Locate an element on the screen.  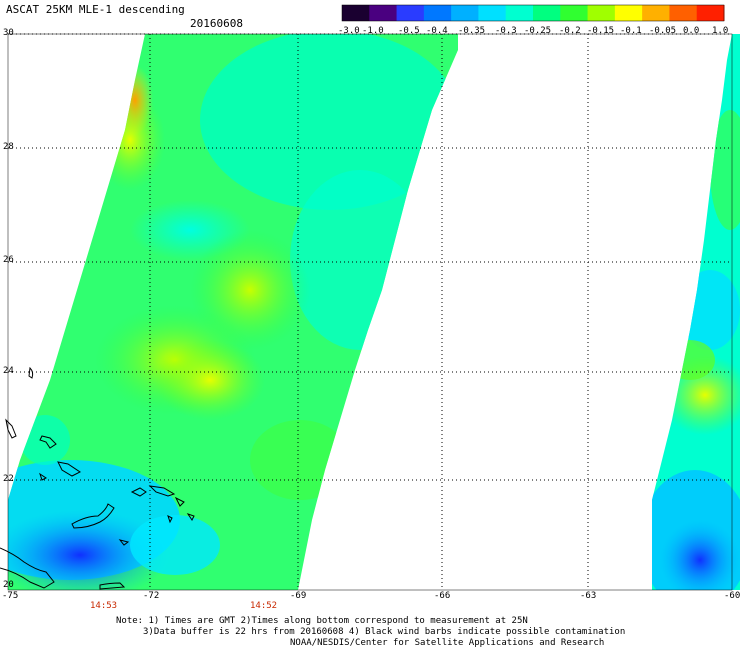
colorbar-label: -0.5 is located at coordinates (409, 31).